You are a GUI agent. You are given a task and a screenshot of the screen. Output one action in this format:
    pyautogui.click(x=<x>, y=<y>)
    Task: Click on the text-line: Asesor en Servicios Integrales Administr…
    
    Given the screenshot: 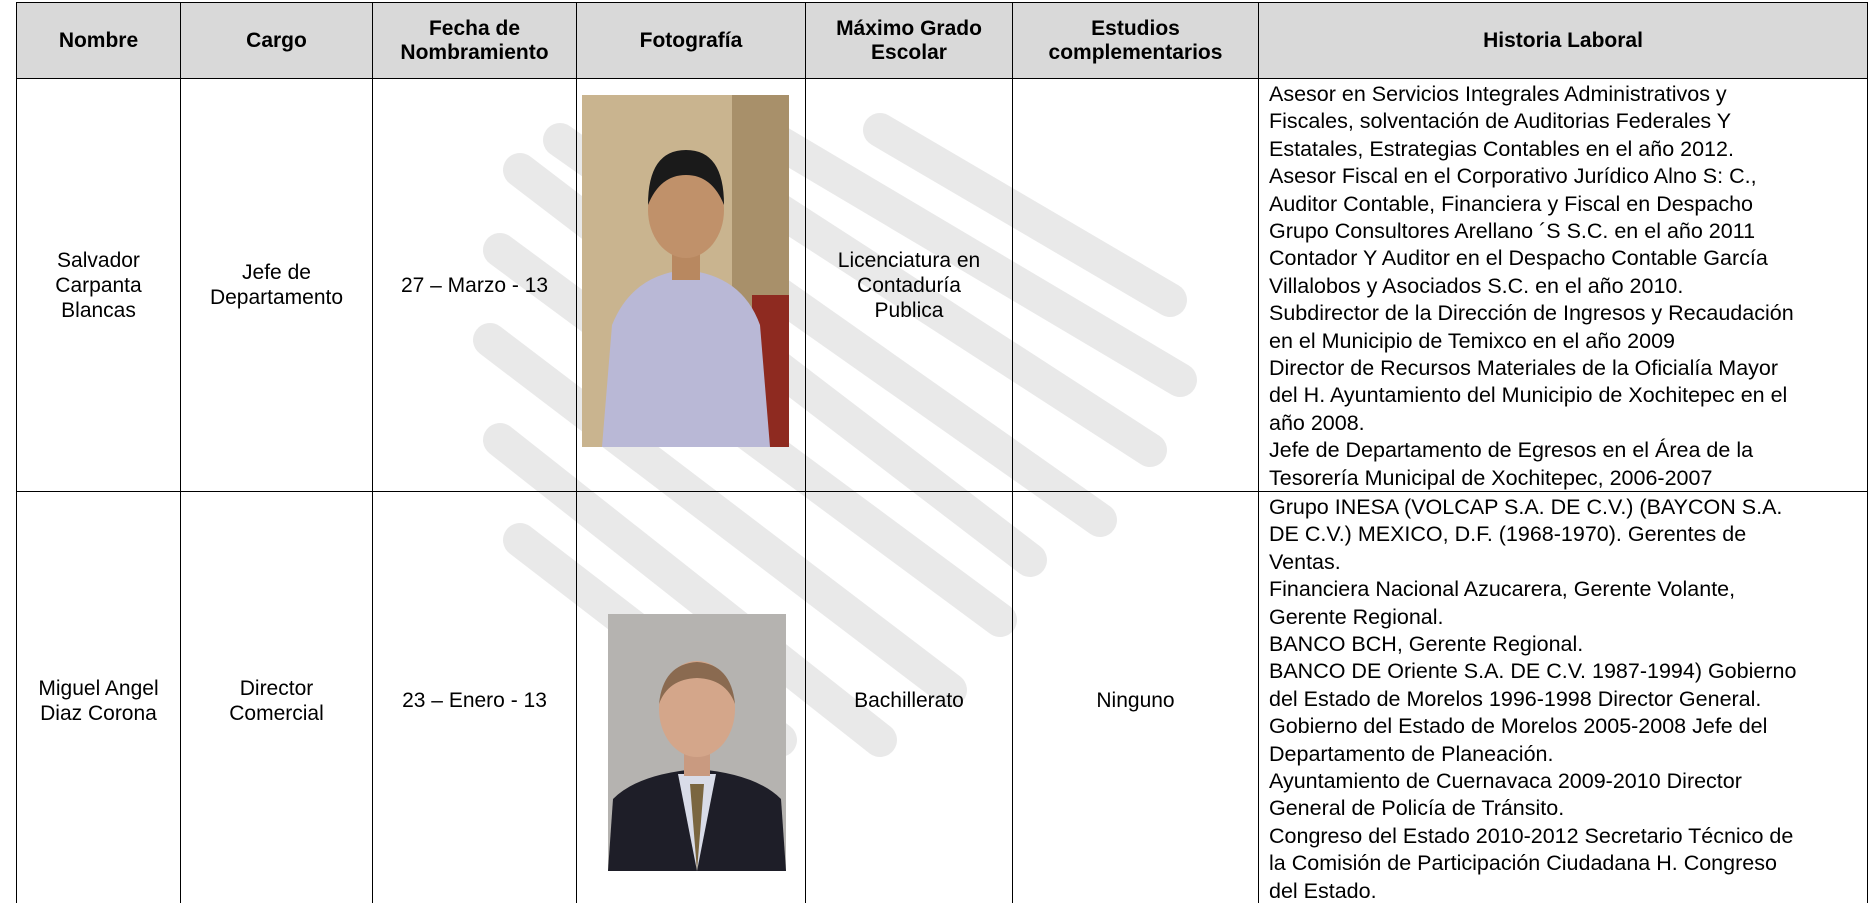 What is the action you would take?
    pyautogui.click(x=1498, y=94)
    